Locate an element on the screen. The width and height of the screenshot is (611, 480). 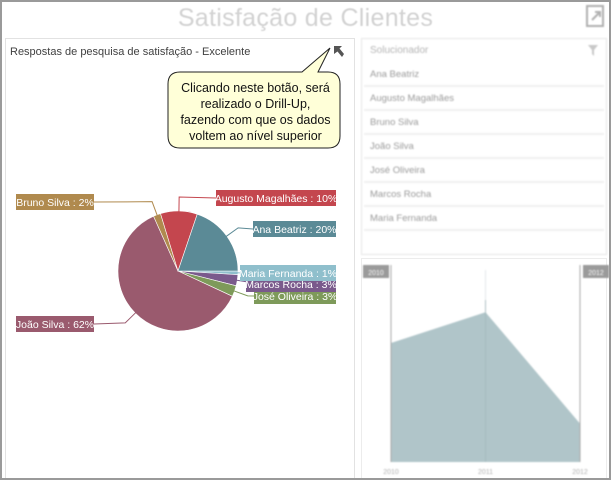
pie-label: Bruno Silva : 2% is located at coordinates (55, 202).